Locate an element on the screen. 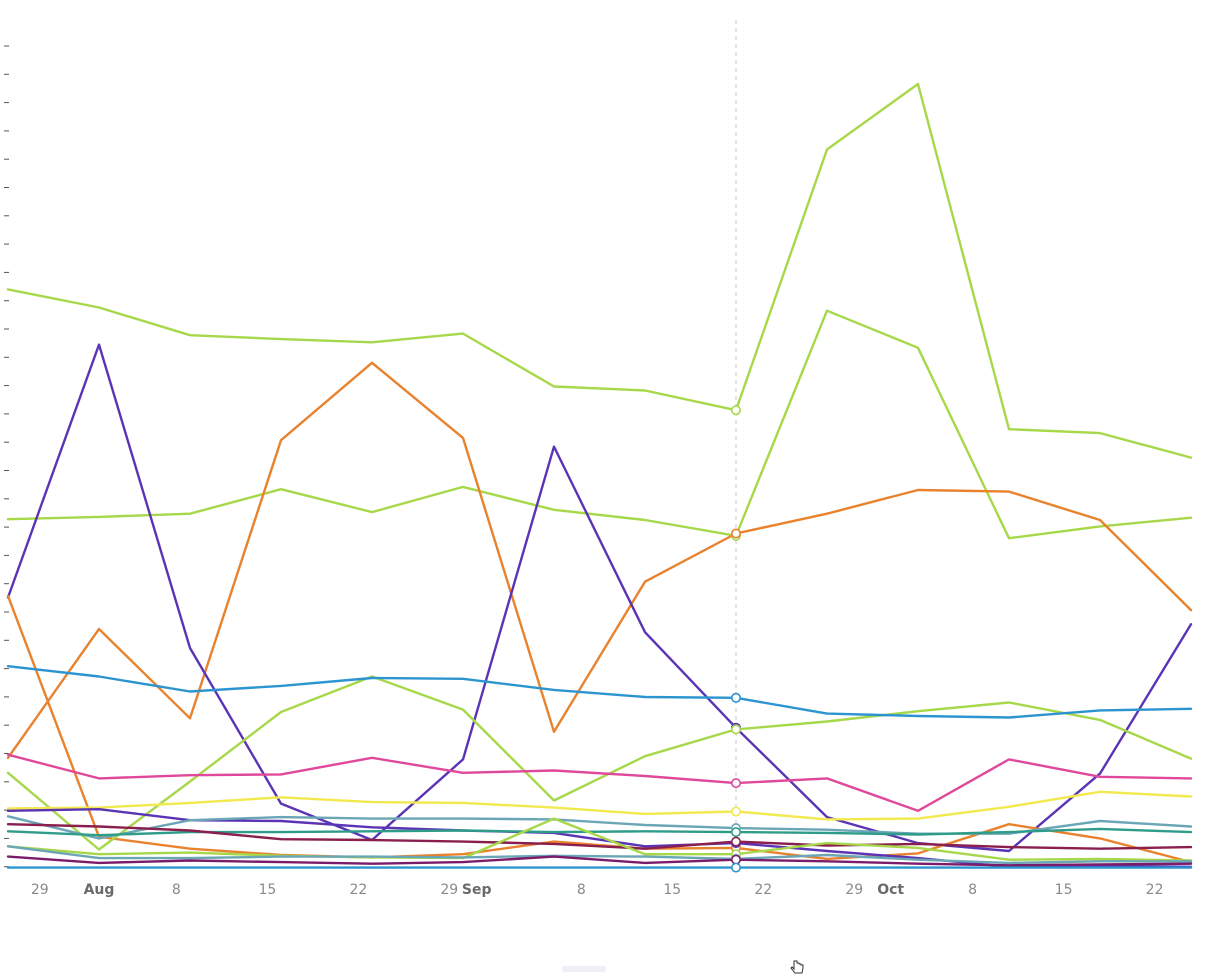 The height and width of the screenshot is (974, 1232). x-tick-label: Aug is located at coordinates (99, 890).